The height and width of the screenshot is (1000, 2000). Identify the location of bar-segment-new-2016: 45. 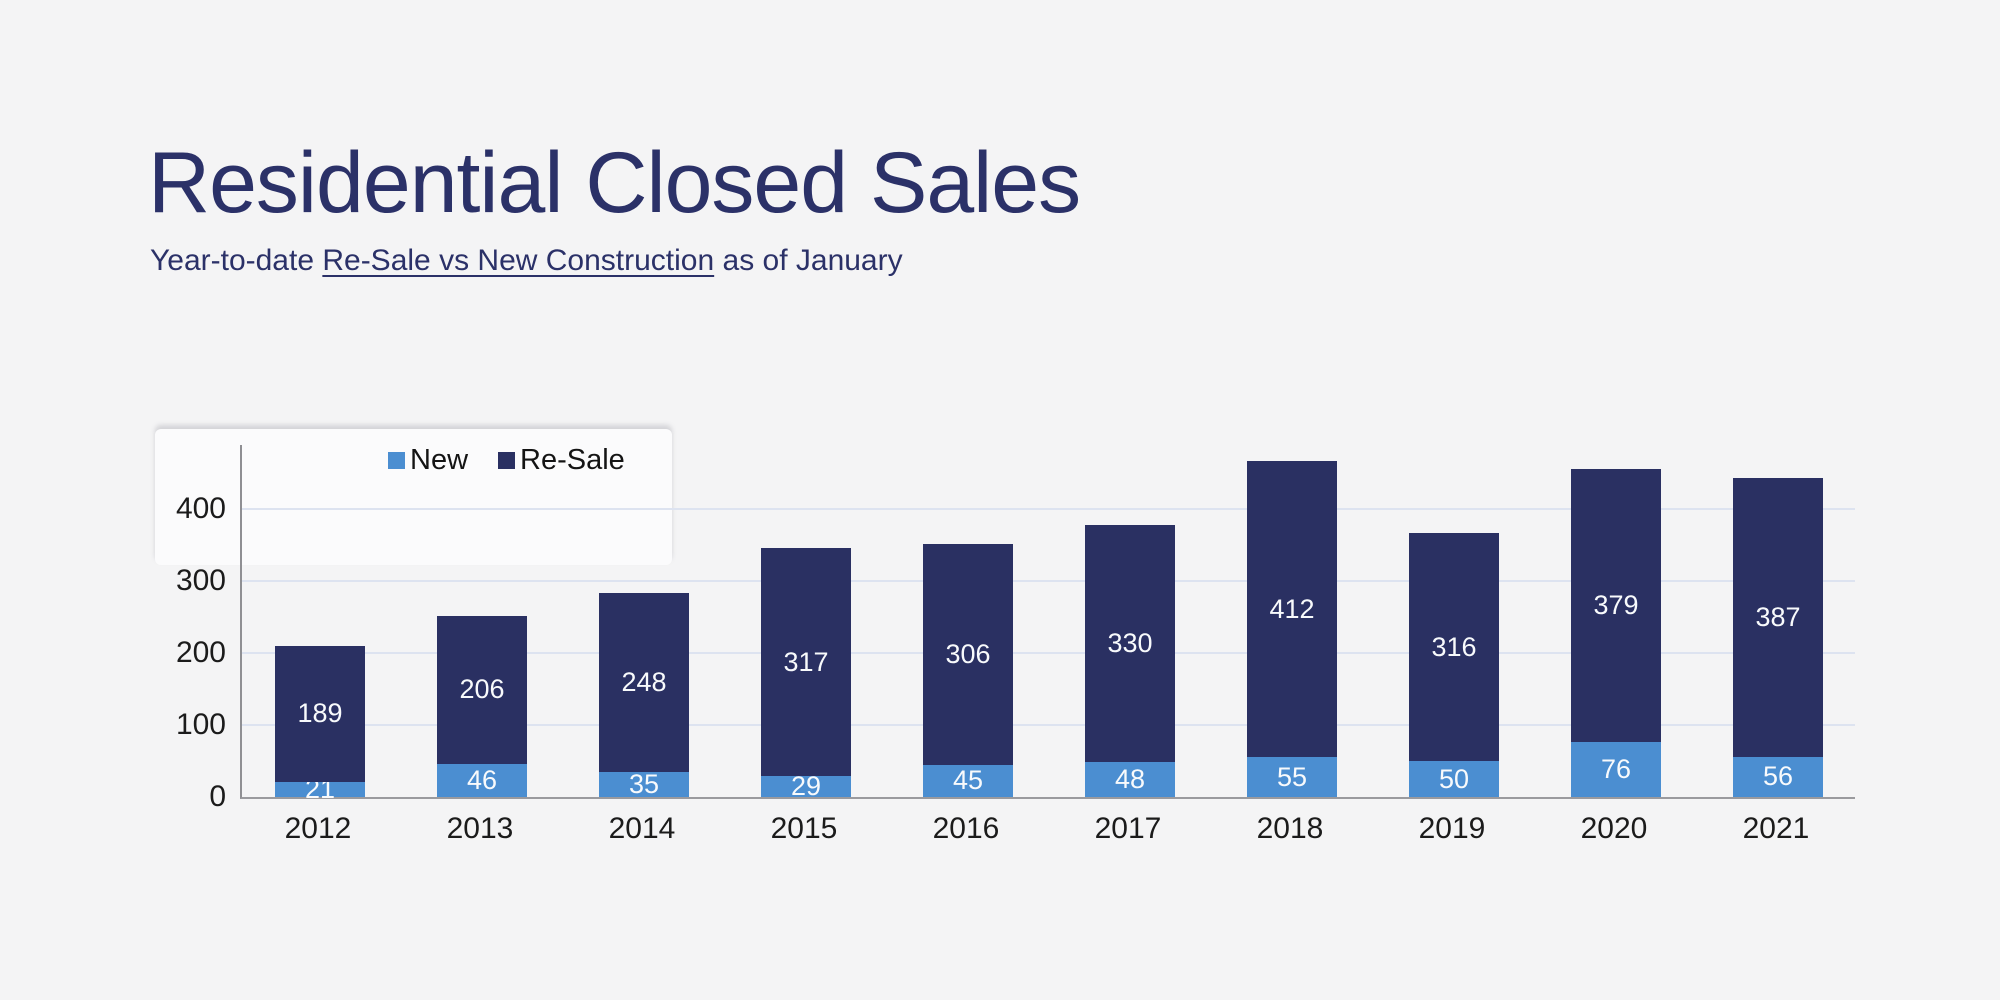
(968, 780).